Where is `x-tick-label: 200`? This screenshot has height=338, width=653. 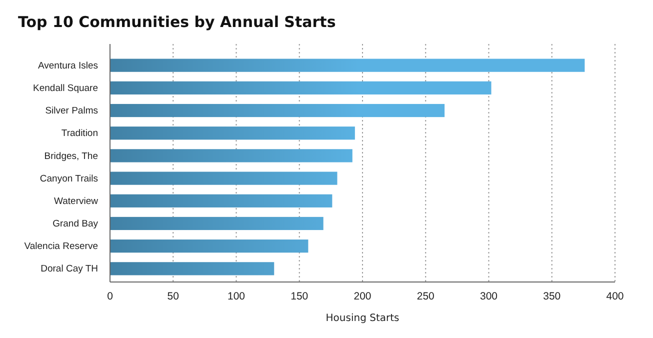
x-tick-label: 200 is located at coordinates (363, 296).